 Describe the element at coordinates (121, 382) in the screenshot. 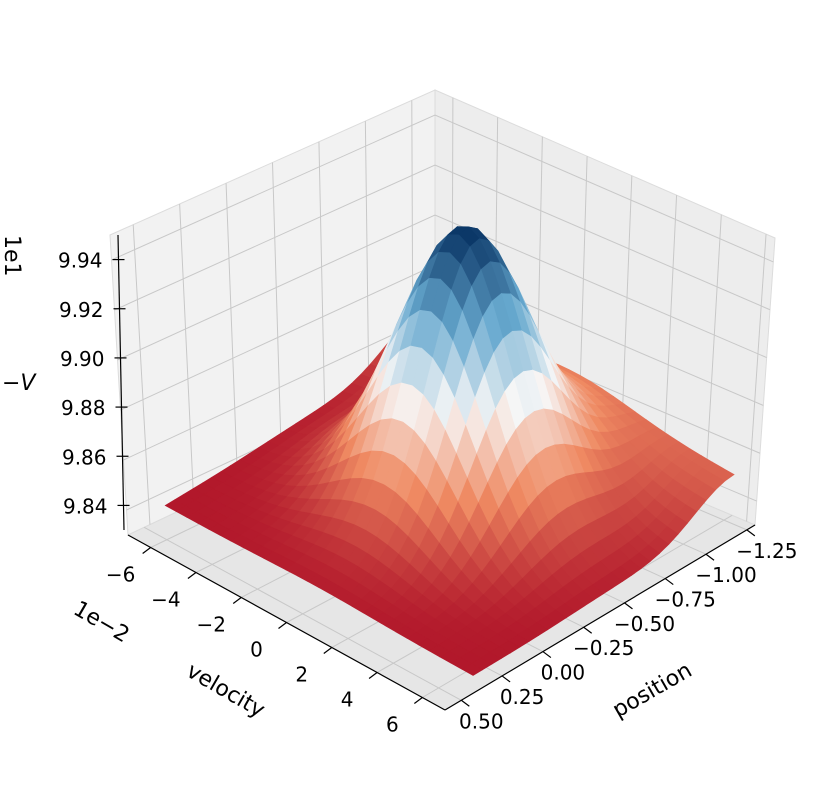

I see `z-axis-line` at that location.